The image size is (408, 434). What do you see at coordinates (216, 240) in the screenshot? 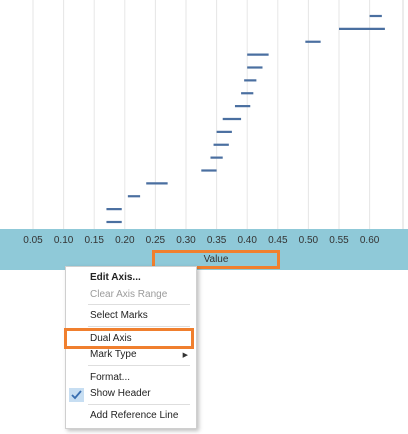
I see `x-tick-label: 0.35` at bounding box center [216, 240].